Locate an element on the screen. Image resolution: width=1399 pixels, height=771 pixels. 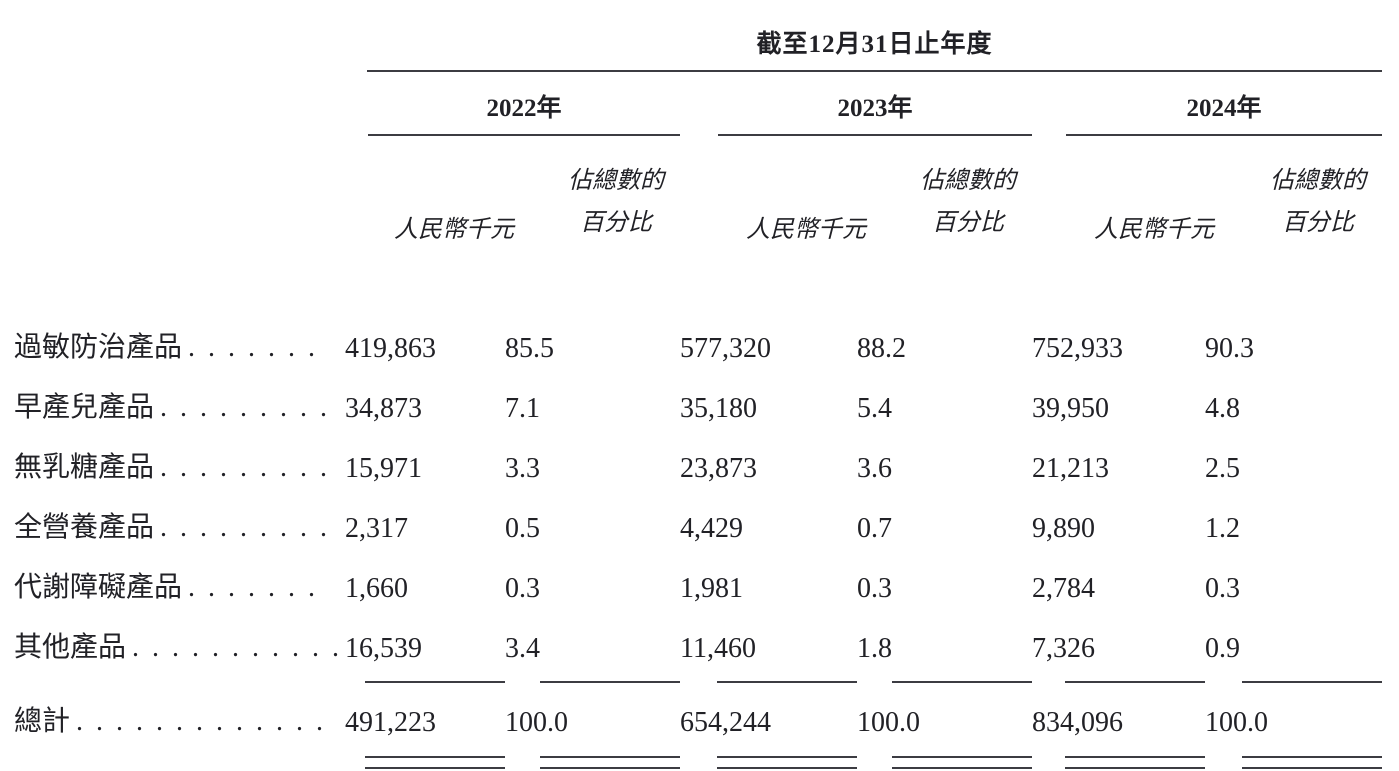
amount-cell-2022: 419,863 is located at coordinates (390, 348).